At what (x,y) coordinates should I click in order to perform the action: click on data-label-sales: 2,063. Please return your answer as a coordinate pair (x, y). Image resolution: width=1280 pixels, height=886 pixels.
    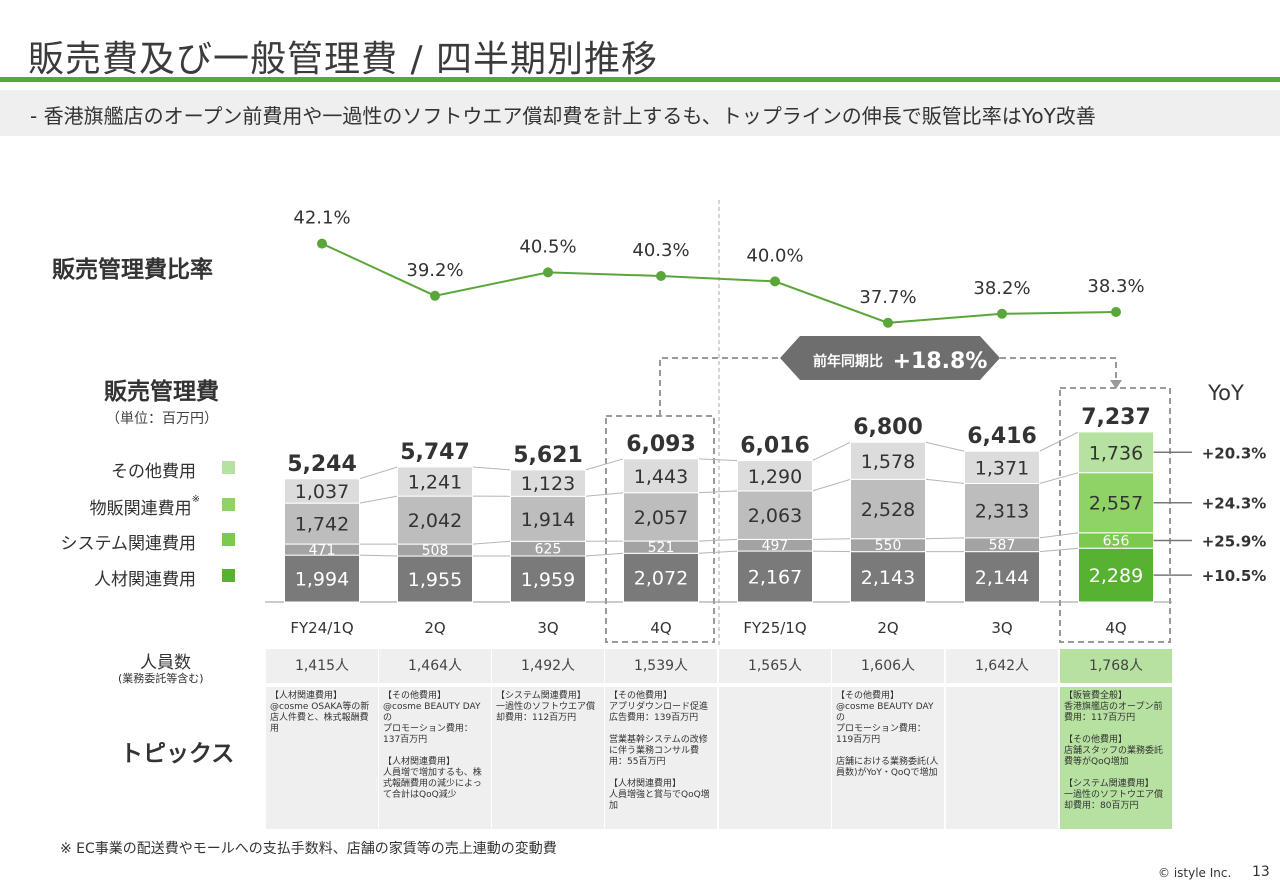
    Looking at the image, I should click on (775, 516).